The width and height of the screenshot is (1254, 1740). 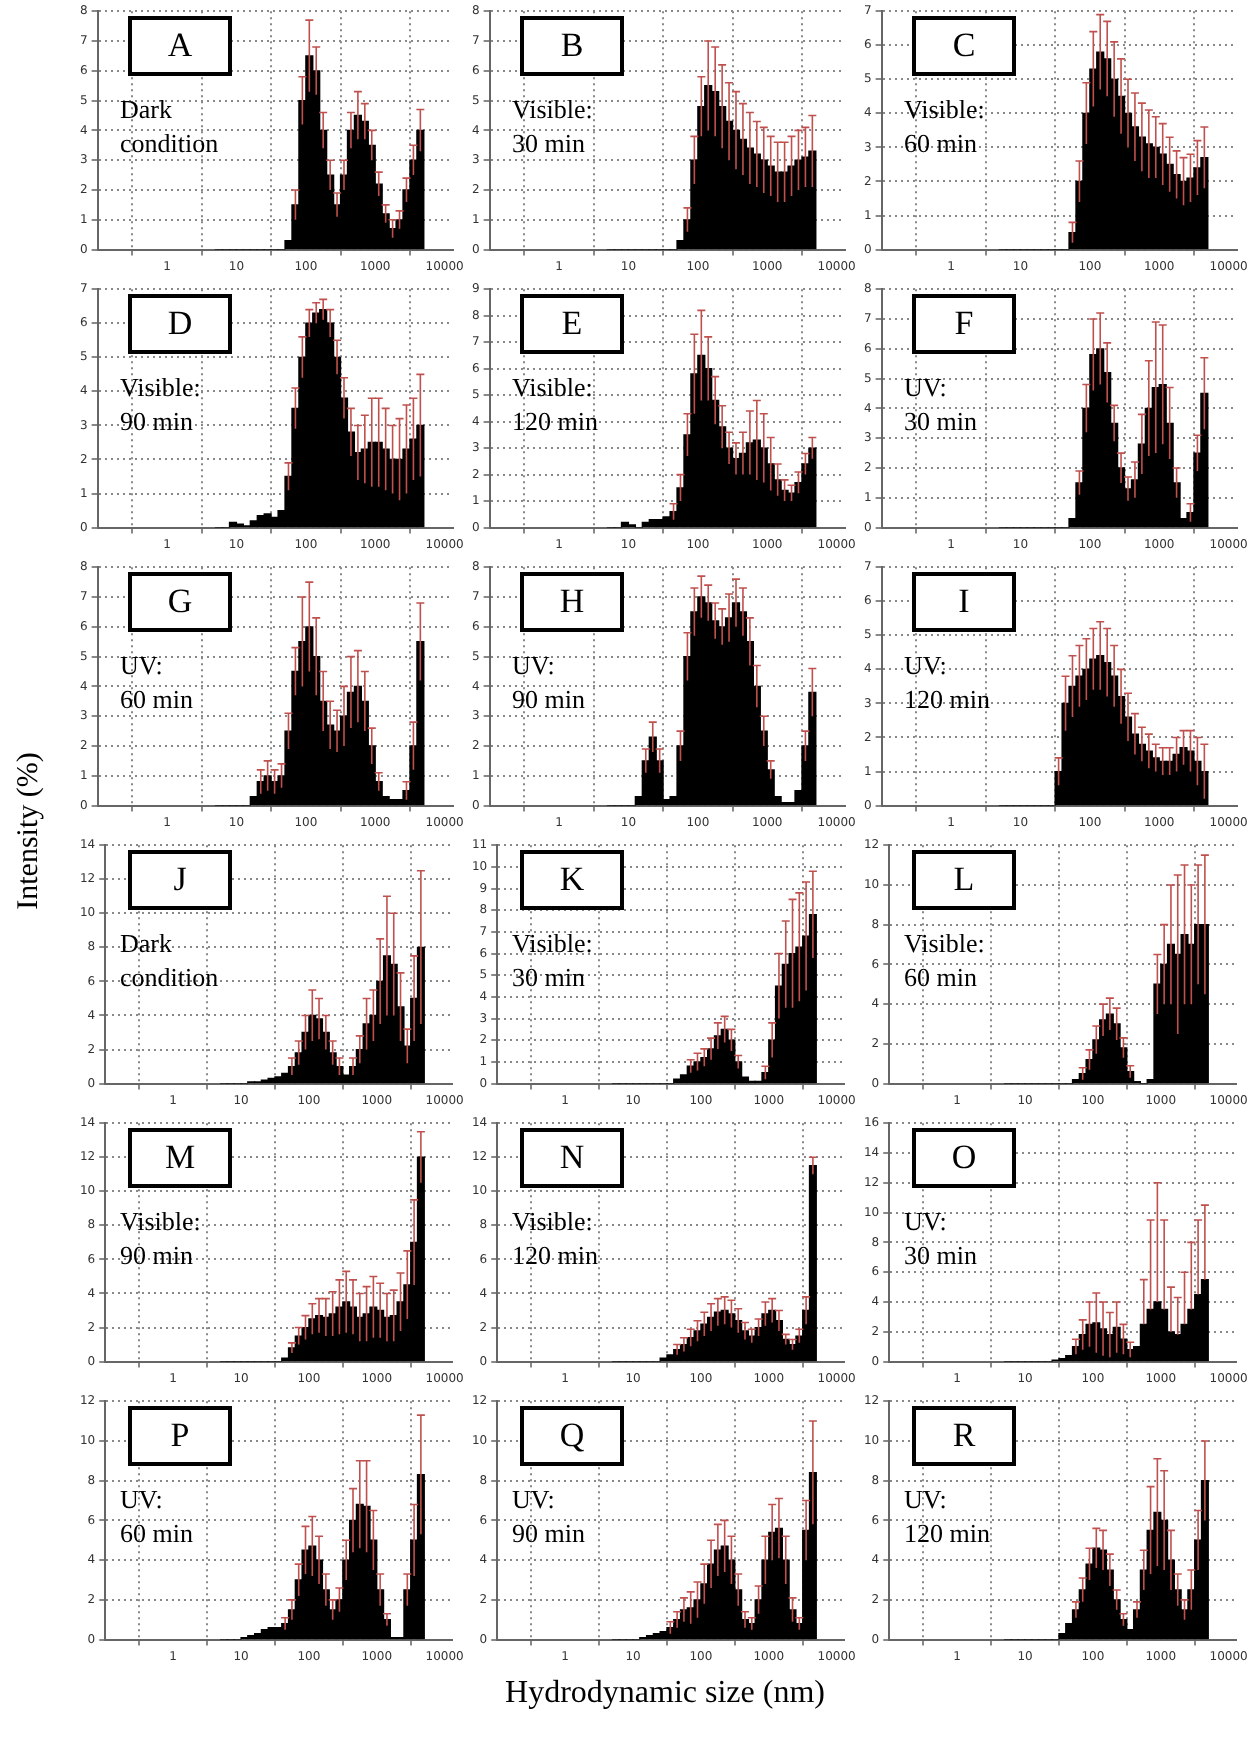 What do you see at coordinates (180, 1436) in the screenshot?
I see `chart-title: P` at bounding box center [180, 1436].